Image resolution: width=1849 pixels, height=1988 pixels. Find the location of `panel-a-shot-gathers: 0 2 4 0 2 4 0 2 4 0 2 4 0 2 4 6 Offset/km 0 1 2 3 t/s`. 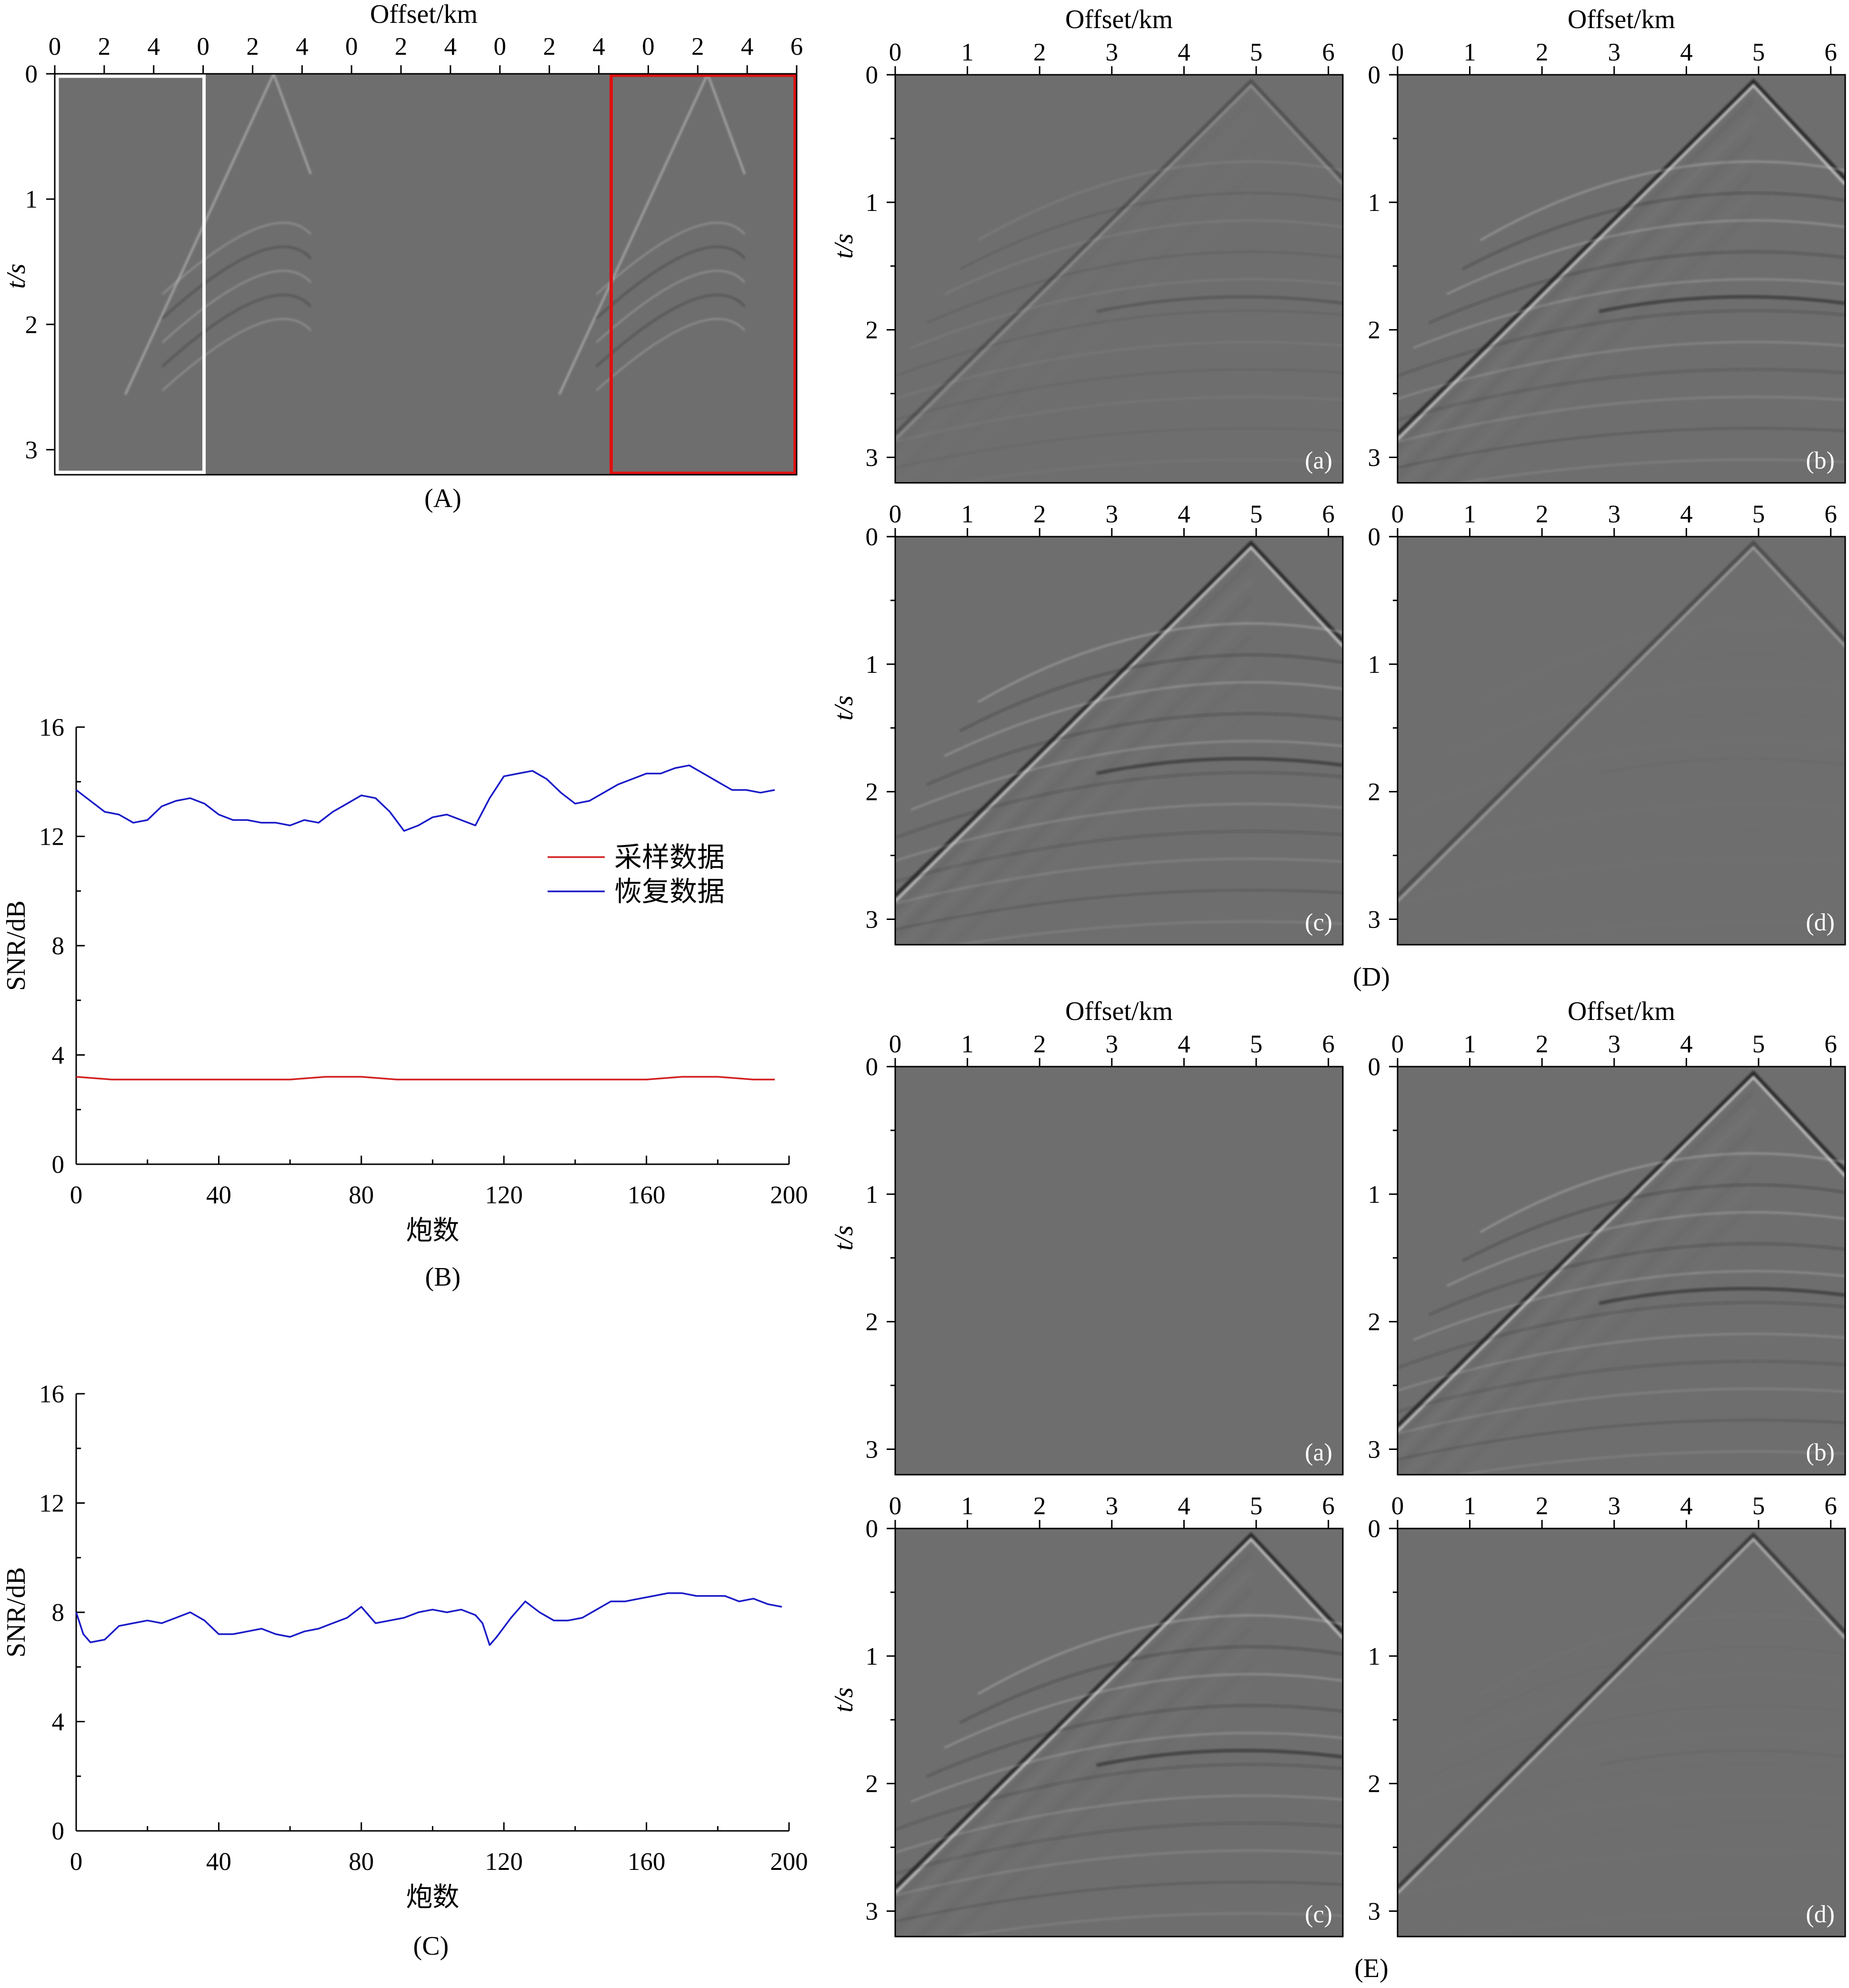

panel-a-shot-gathers: 0 2 4 0 2 4 0 2 4 0 2 4 0 2 4 6 Offset/km 0 1 2 3 t/s is located at coordinates (402, 238).